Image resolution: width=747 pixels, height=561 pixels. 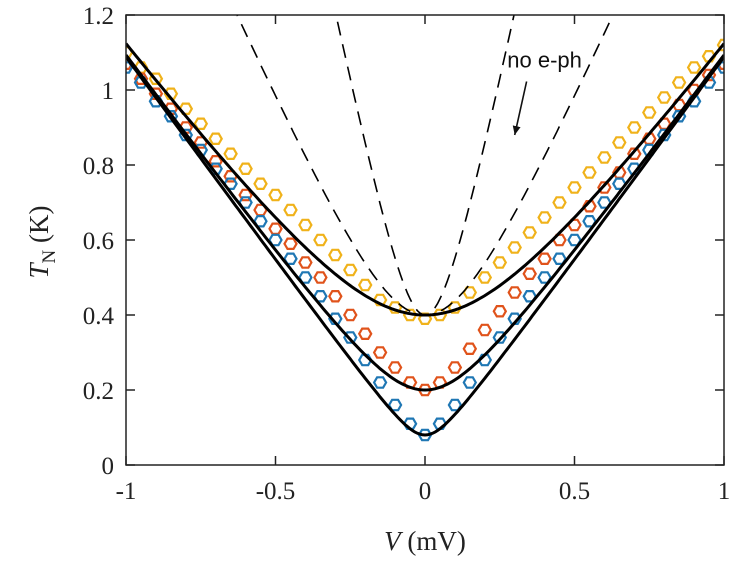 I want to click on x-tick-label: 1, so click(x=724, y=491).